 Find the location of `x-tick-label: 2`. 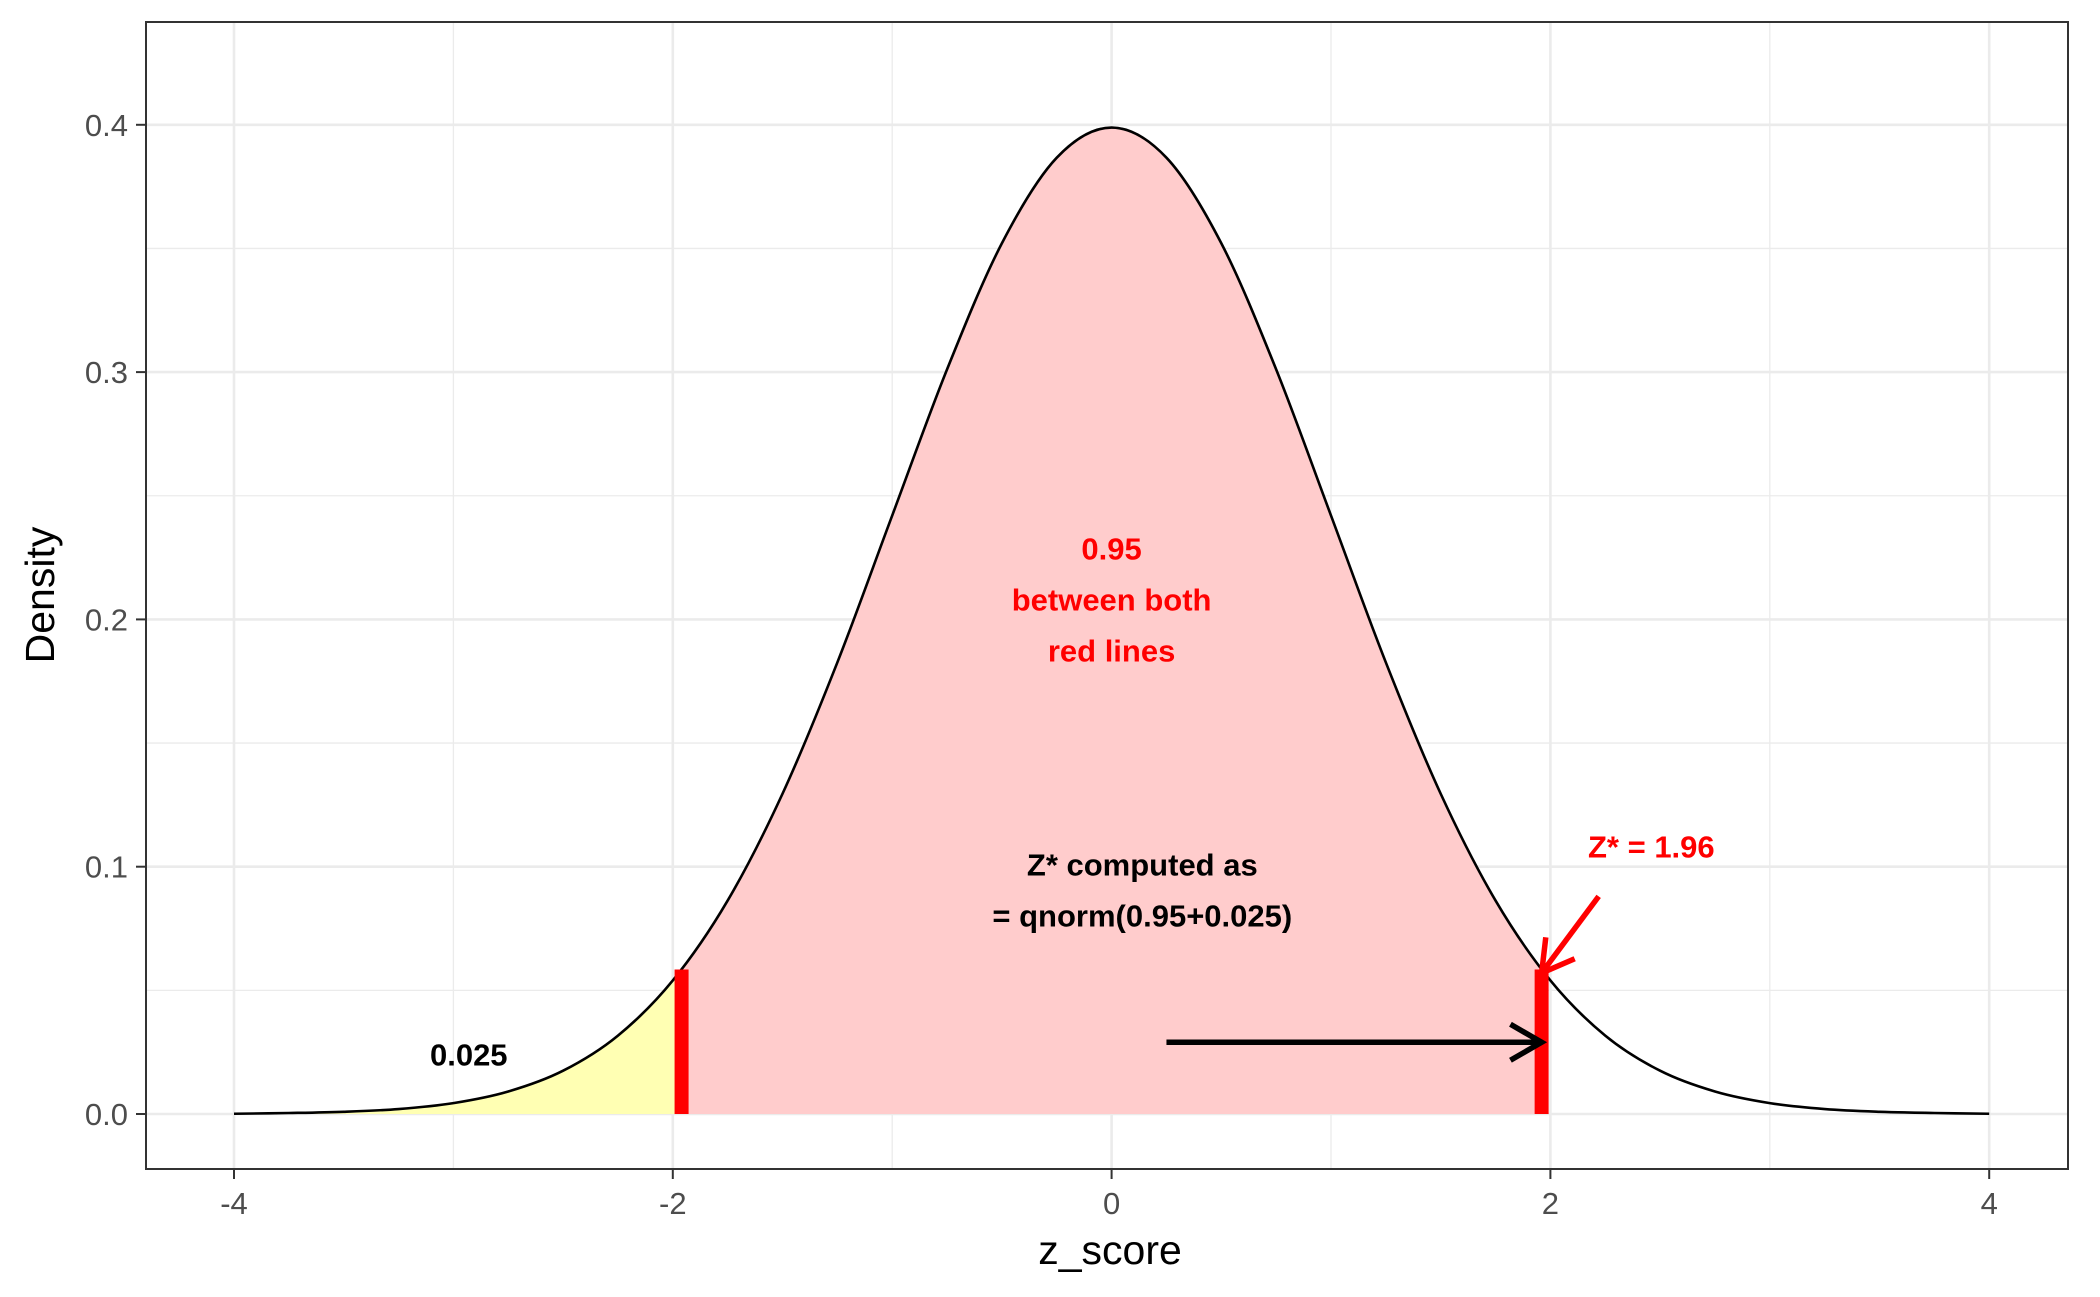

x-tick-label: 2 is located at coordinates (1550, 1203).